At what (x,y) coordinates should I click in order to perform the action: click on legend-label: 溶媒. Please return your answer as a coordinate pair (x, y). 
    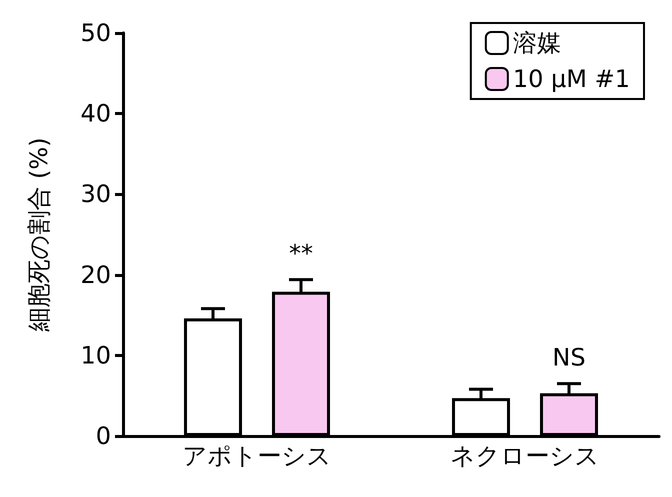
    Looking at the image, I should click on (536, 43).